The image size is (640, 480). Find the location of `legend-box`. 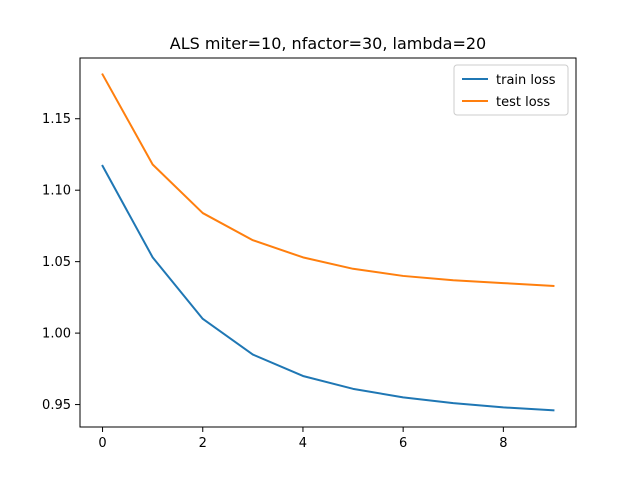

legend-box is located at coordinates (511, 90).